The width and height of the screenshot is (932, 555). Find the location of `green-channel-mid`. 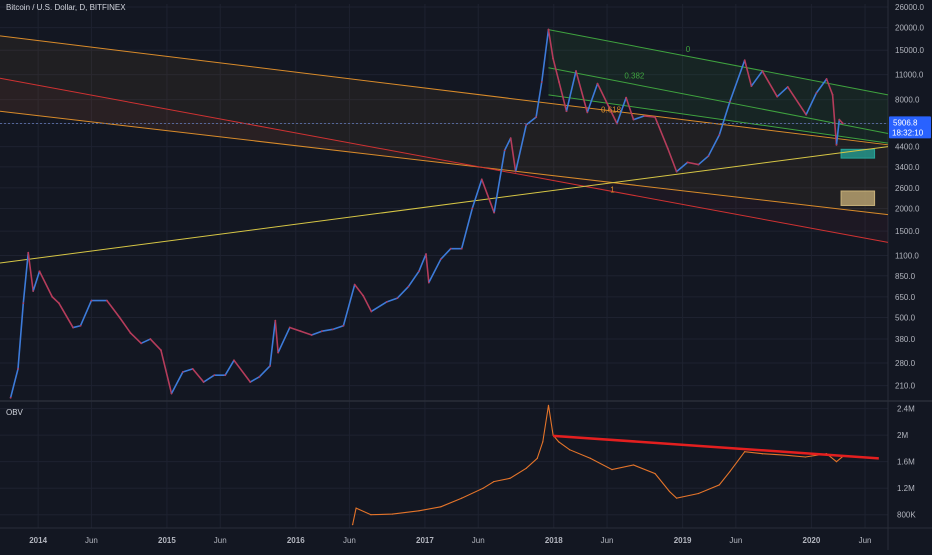

green-channel-mid is located at coordinates (718, 100).